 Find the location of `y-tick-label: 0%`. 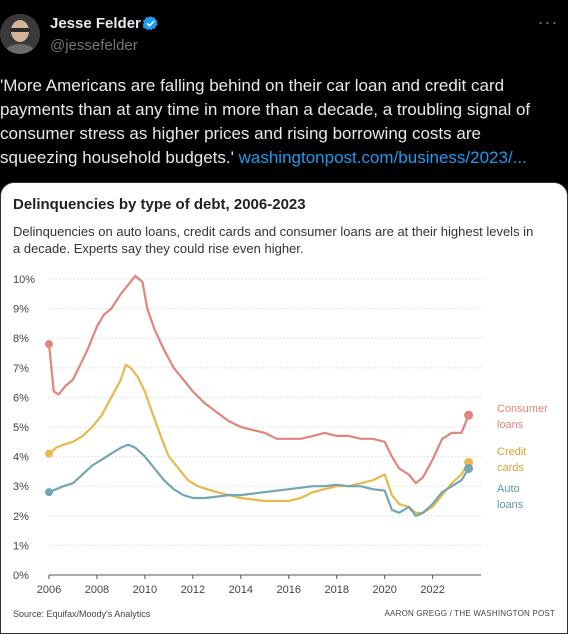

y-tick-label: 0% is located at coordinates (21, 576).